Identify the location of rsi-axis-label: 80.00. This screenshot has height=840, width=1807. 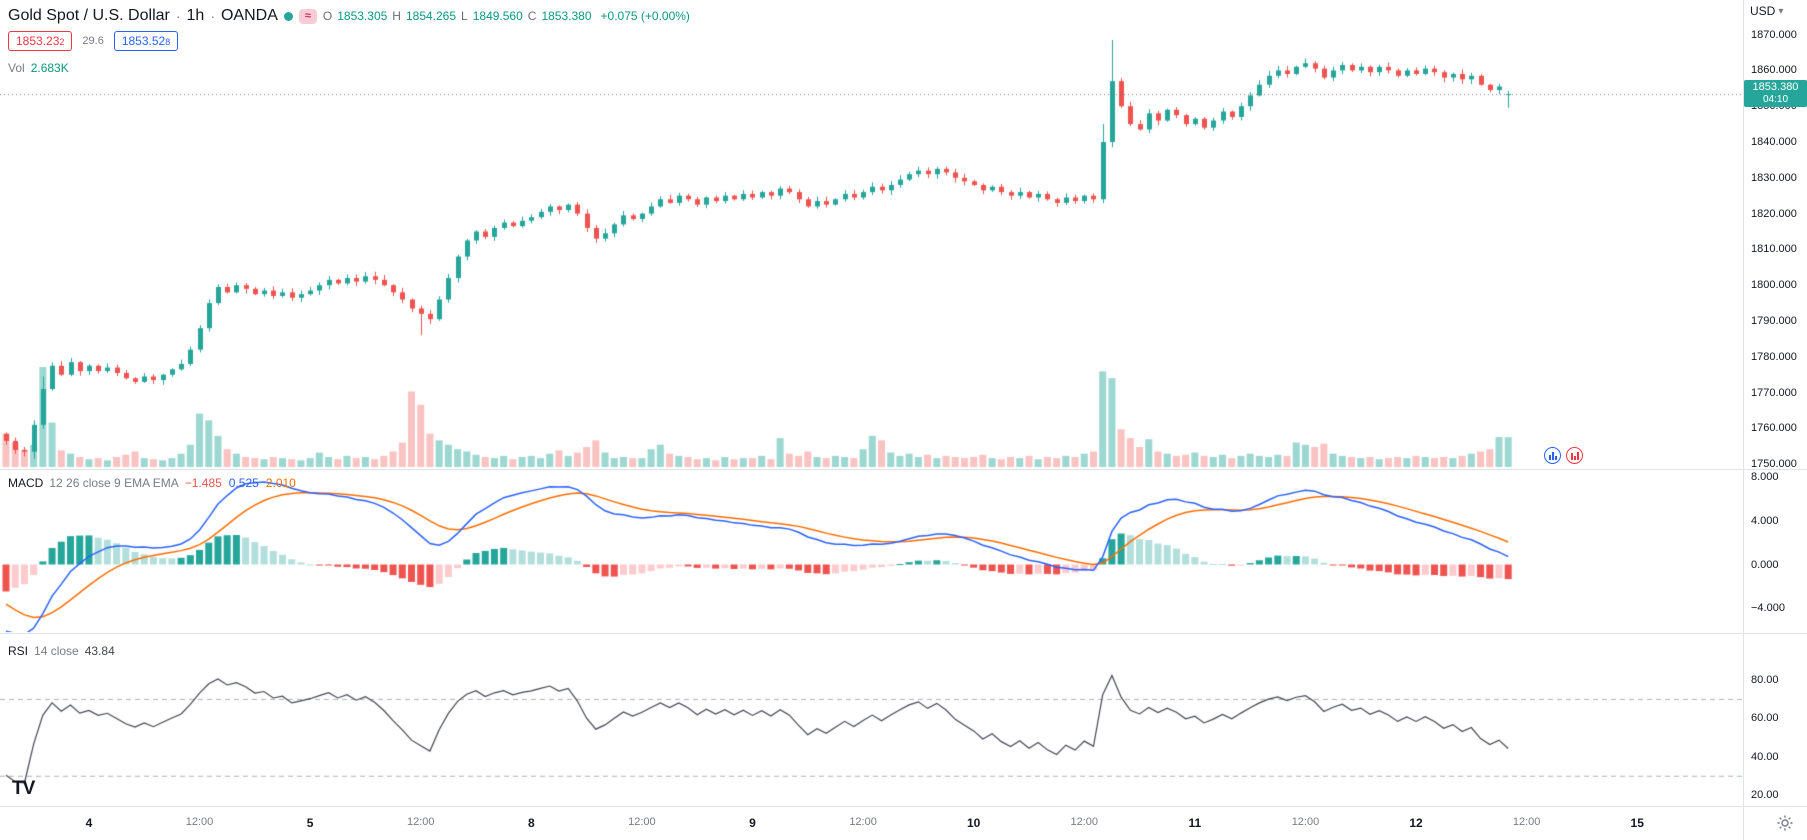
(1765, 679).